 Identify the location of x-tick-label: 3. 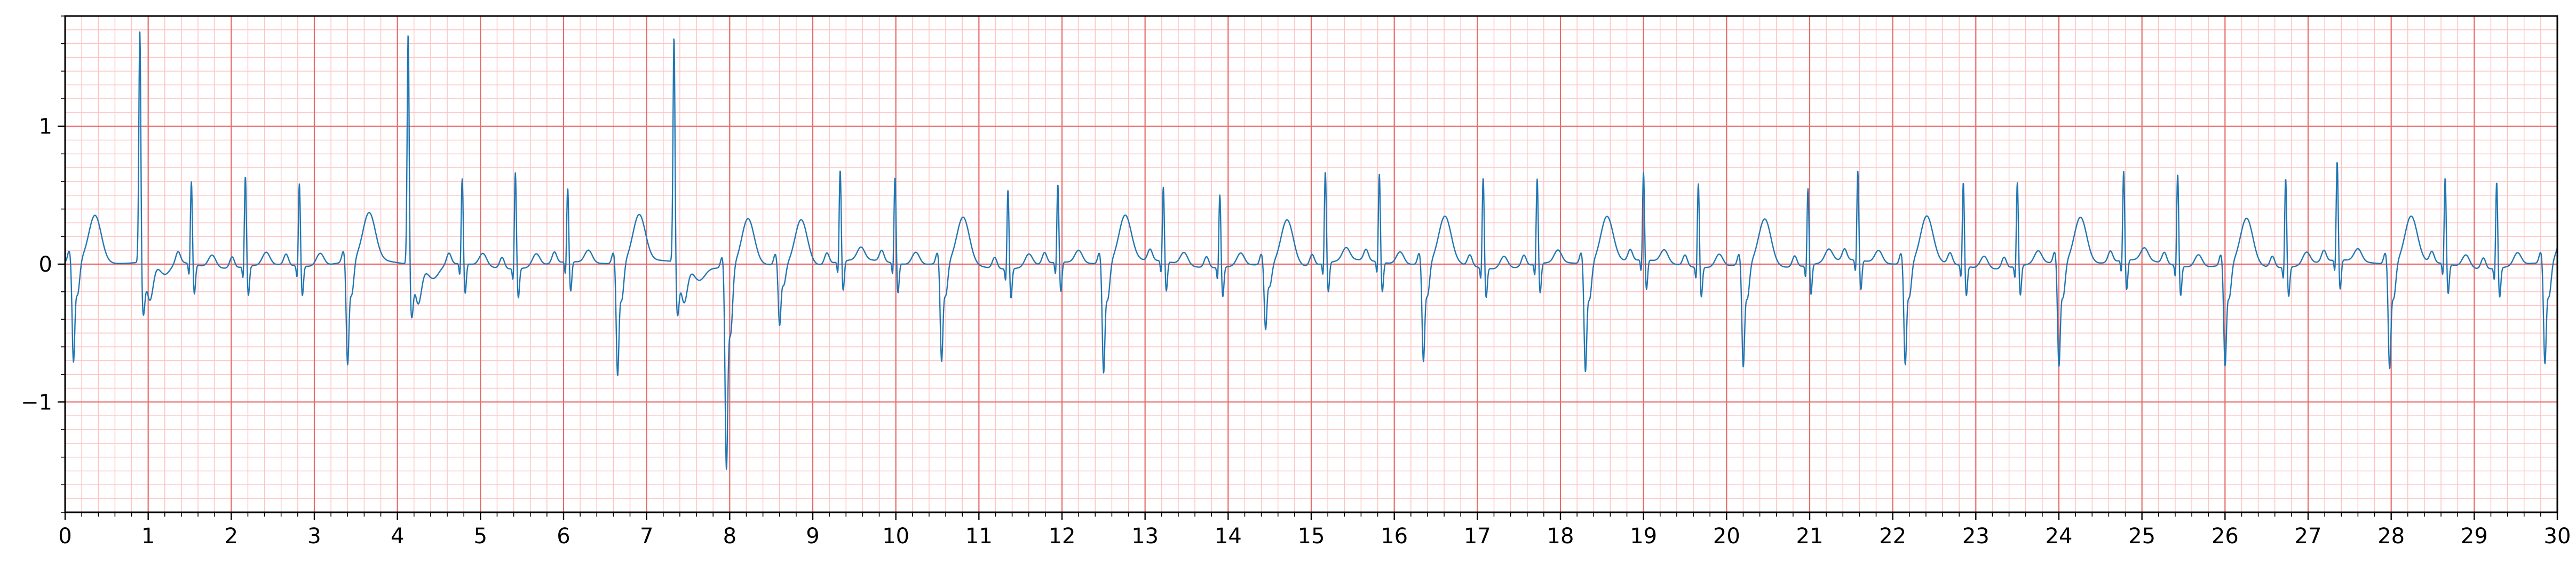
(314, 536).